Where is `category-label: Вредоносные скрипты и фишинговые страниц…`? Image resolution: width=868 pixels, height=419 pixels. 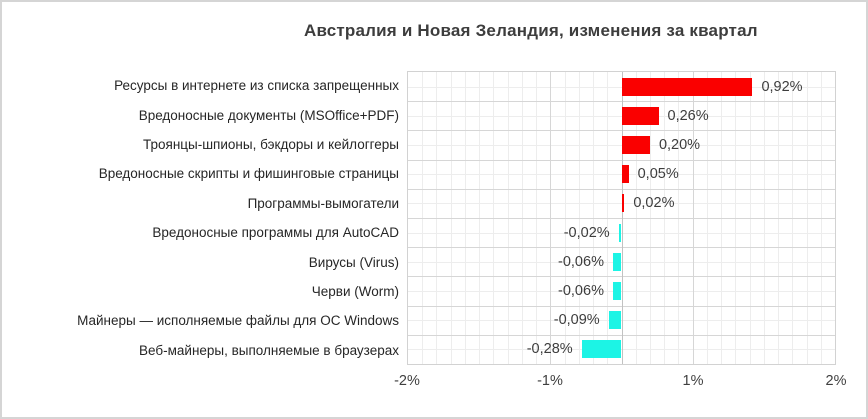
category-label: Вредоносные скрипты и фишинговые страниц… is located at coordinates (248, 174).